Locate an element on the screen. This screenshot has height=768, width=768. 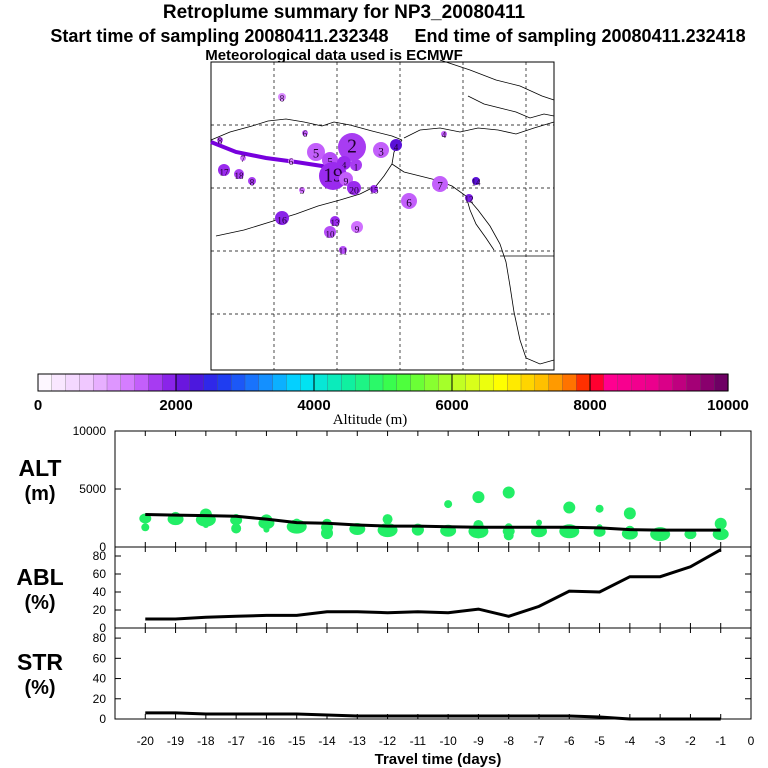
x-tick-label: -9 is located at coordinates (478, 741).